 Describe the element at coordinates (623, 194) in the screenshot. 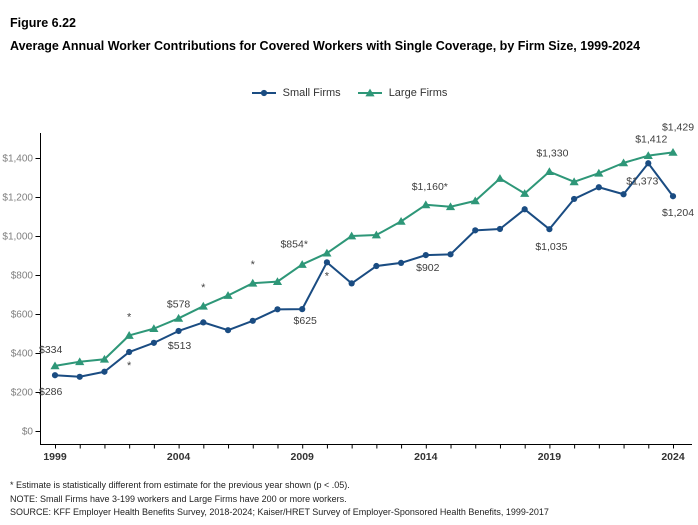

I see `data-point-small-2022` at that location.